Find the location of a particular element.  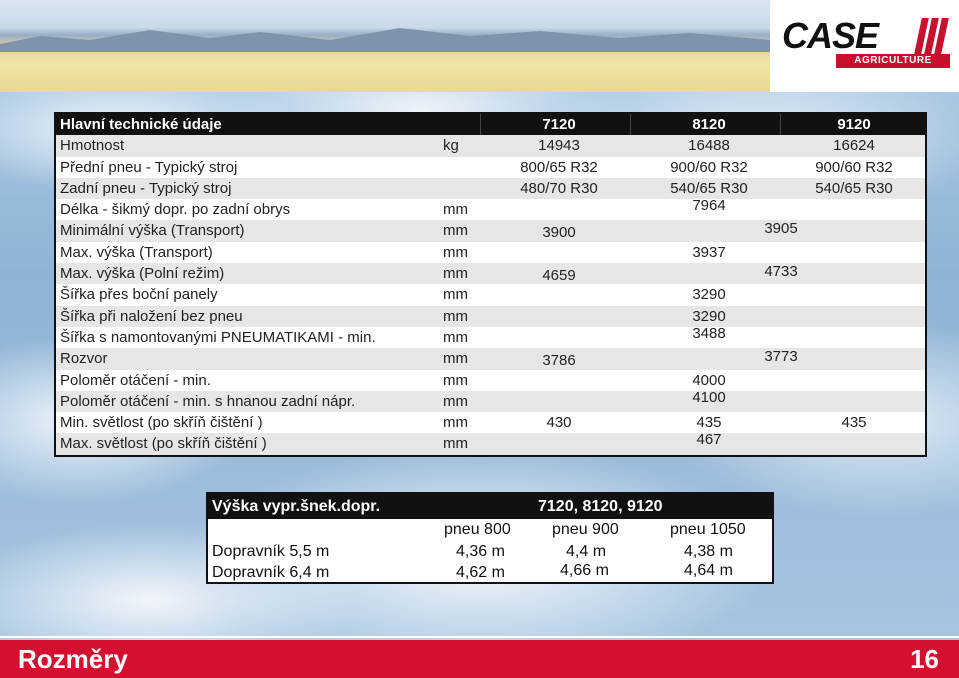

row-label: Dopravník 6,4 m is located at coordinates (271, 572).